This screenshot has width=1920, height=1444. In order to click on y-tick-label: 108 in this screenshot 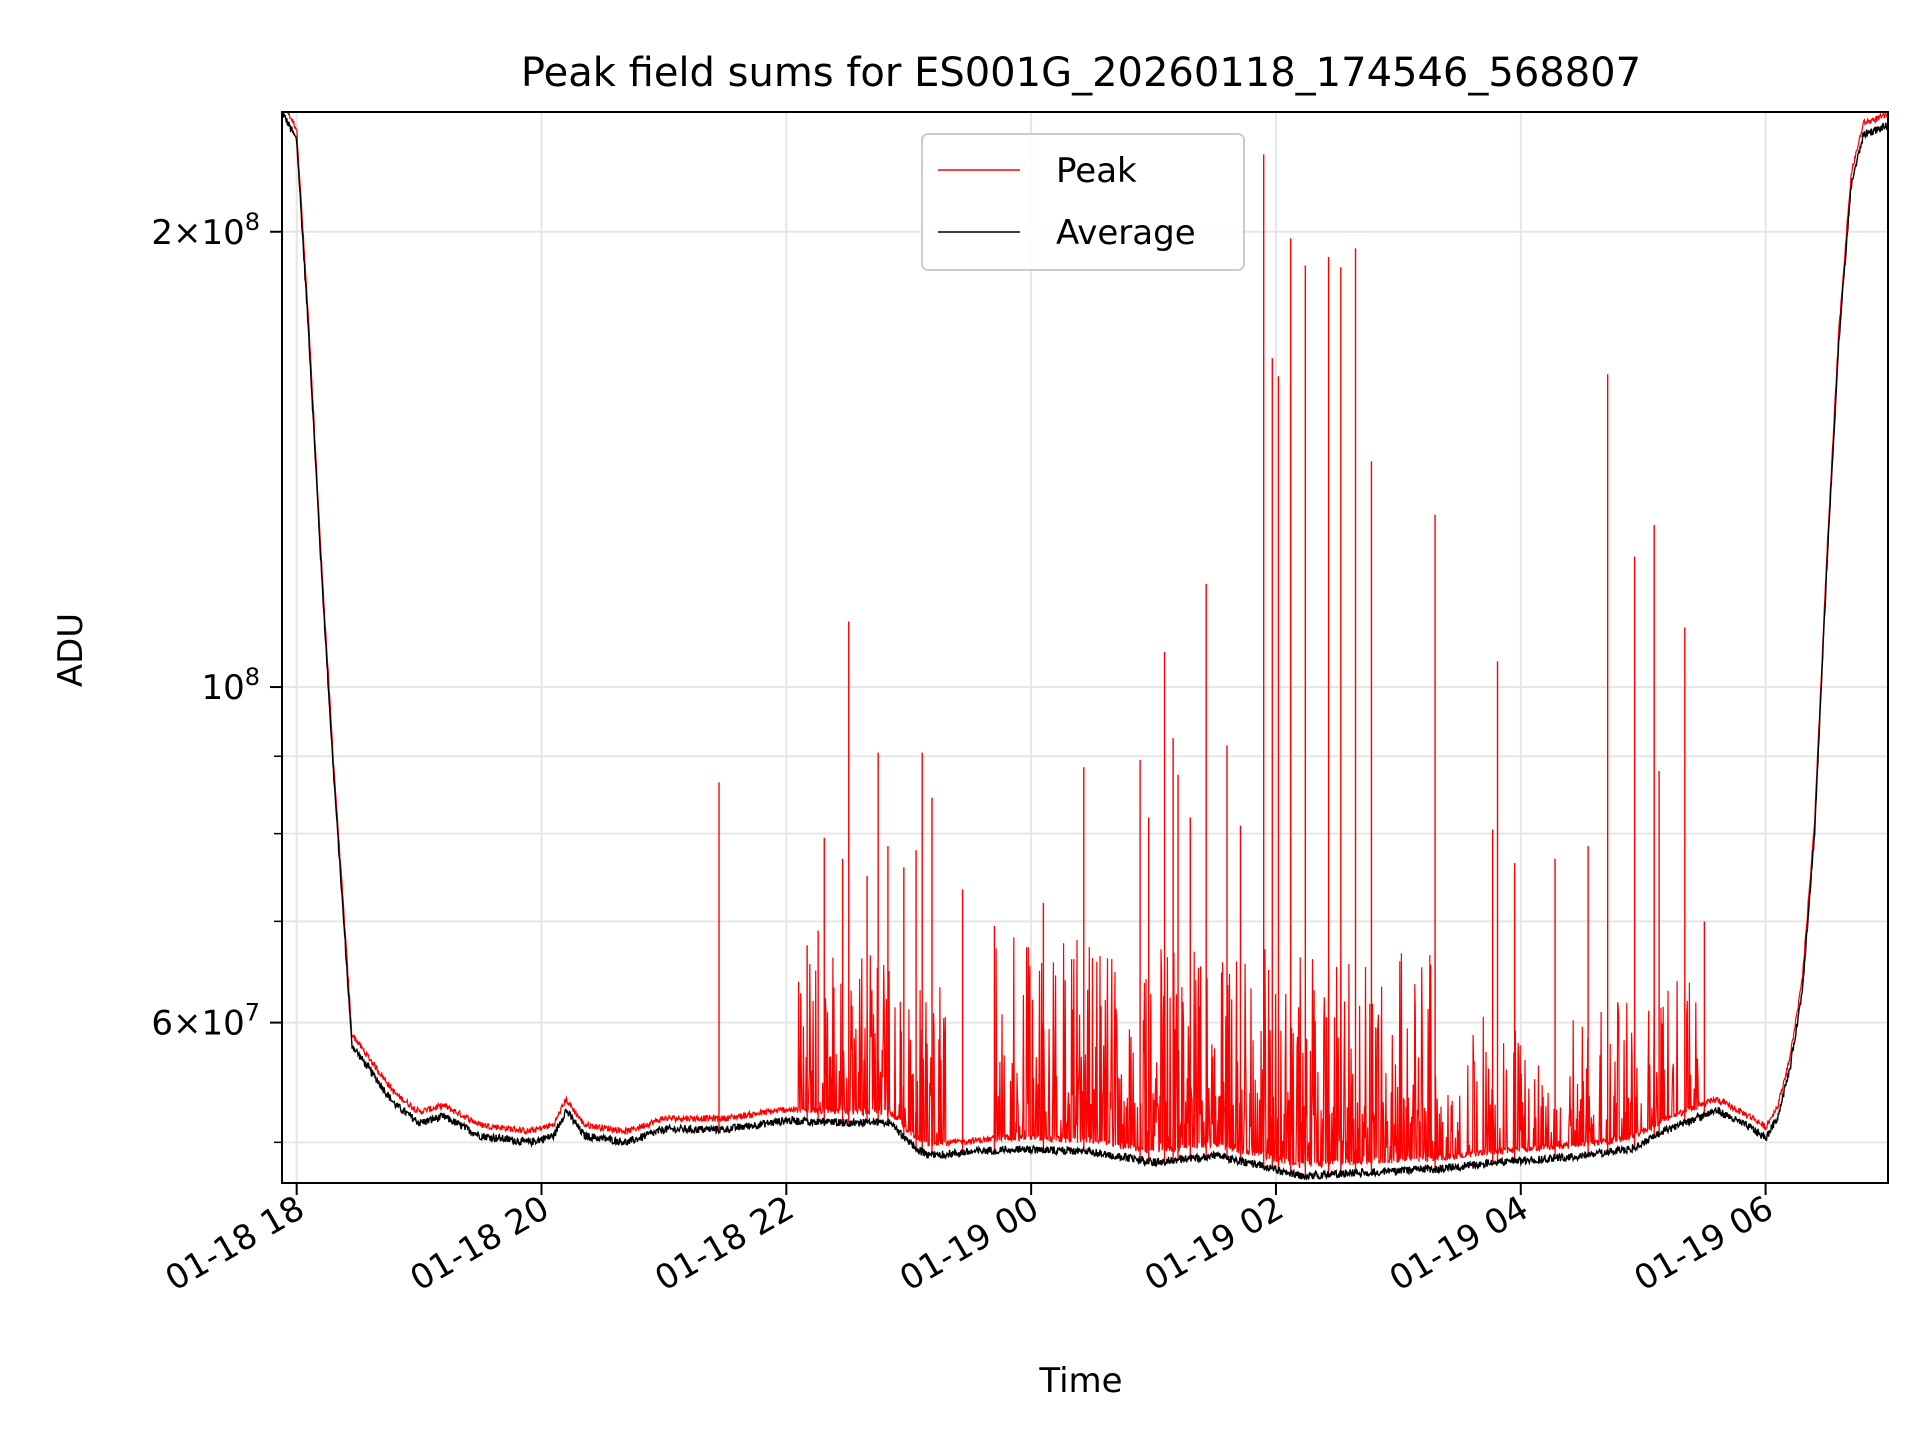, I will do `click(230, 685)`.